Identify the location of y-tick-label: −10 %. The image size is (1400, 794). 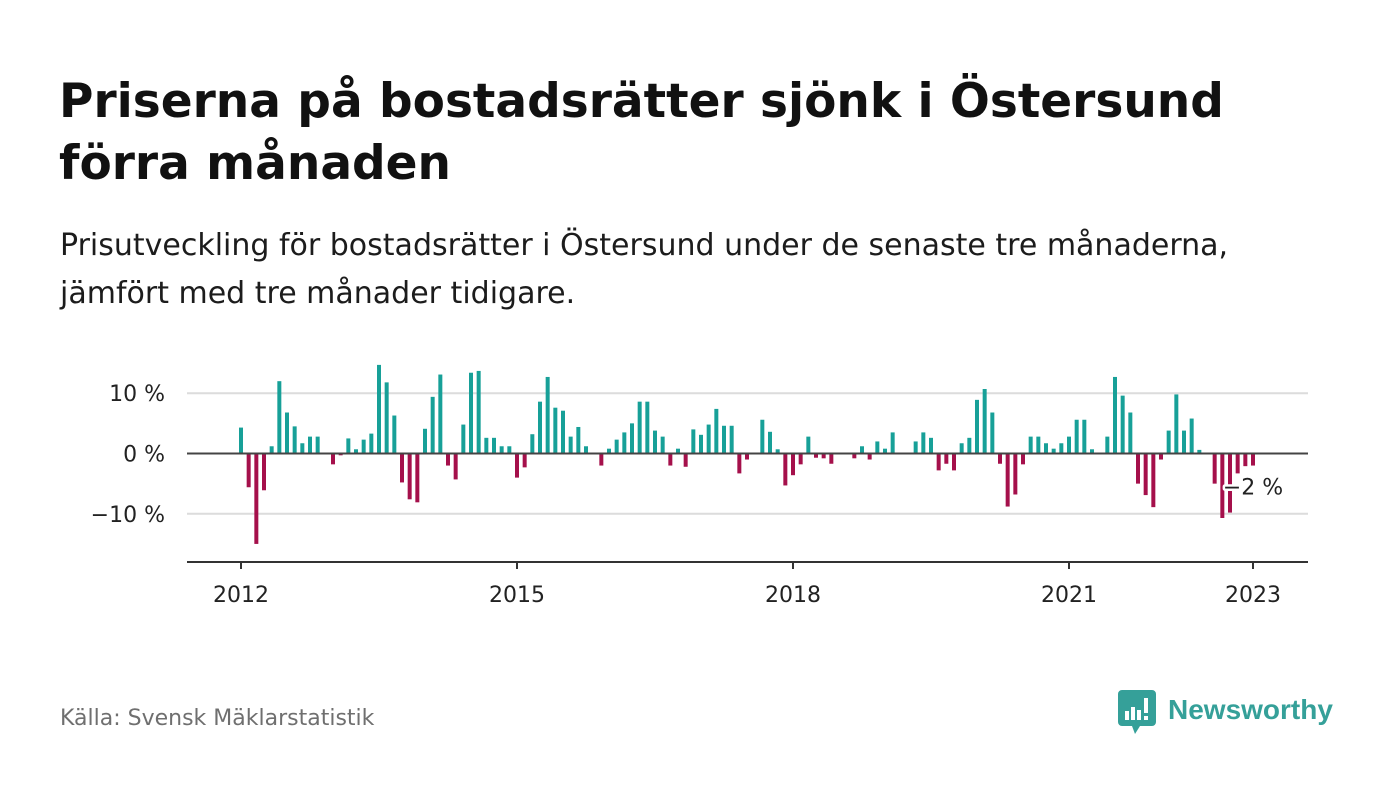
(128, 515).